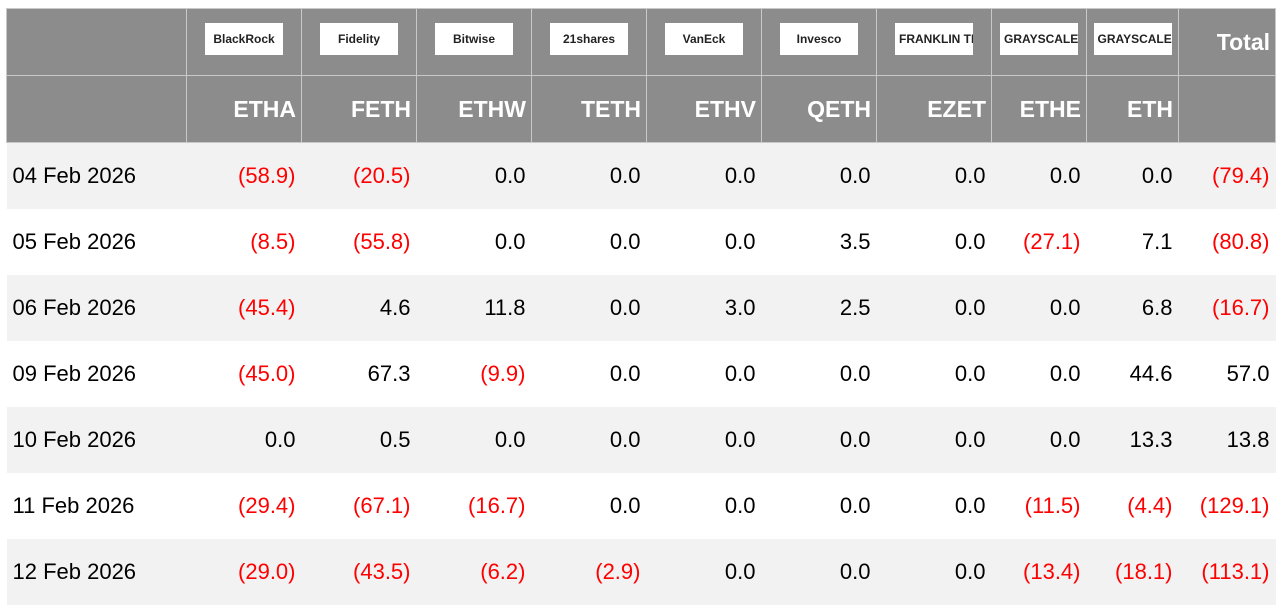 This screenshot has height=615, width=1282. Describe the element at coordinates (244, 175) in the screenshot. I see `flow-cell: (58.9)` at that location.